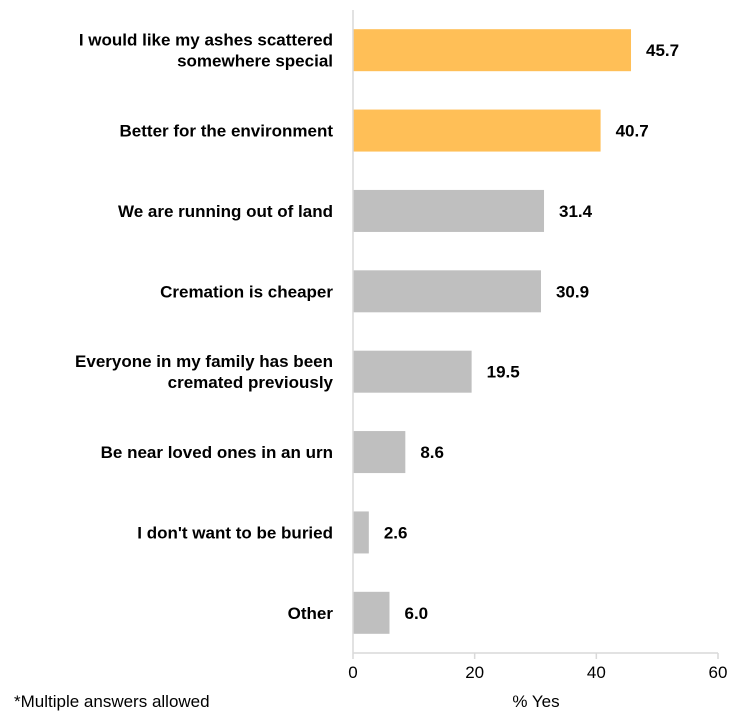 This screenshot has height=715, width=734. Describe the element at coordinates (474, 672) in the screenshot. I see `x-tick-label-2: 20` at that location.